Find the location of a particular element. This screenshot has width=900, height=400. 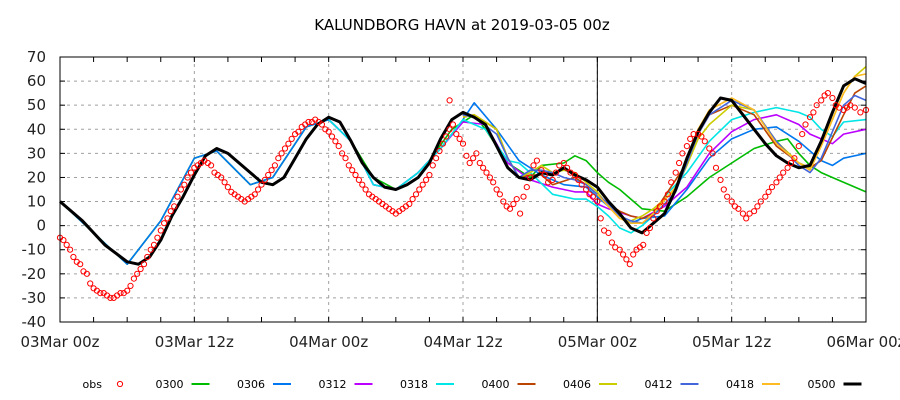

legend-label: 0406 is located at coordinates (577, 384).